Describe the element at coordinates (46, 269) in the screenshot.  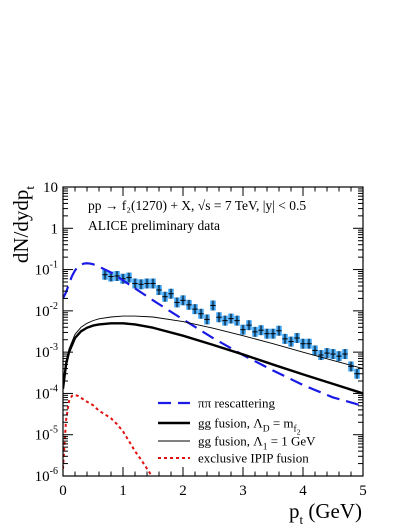
I see `y-tick-label: 10⁻¹` at that location.